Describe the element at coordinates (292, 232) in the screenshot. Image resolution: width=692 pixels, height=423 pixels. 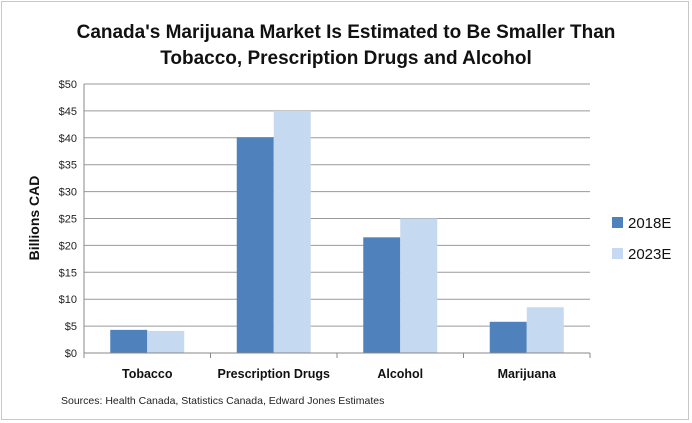
I see `bar-2023E-prescription-drugs` at that location.